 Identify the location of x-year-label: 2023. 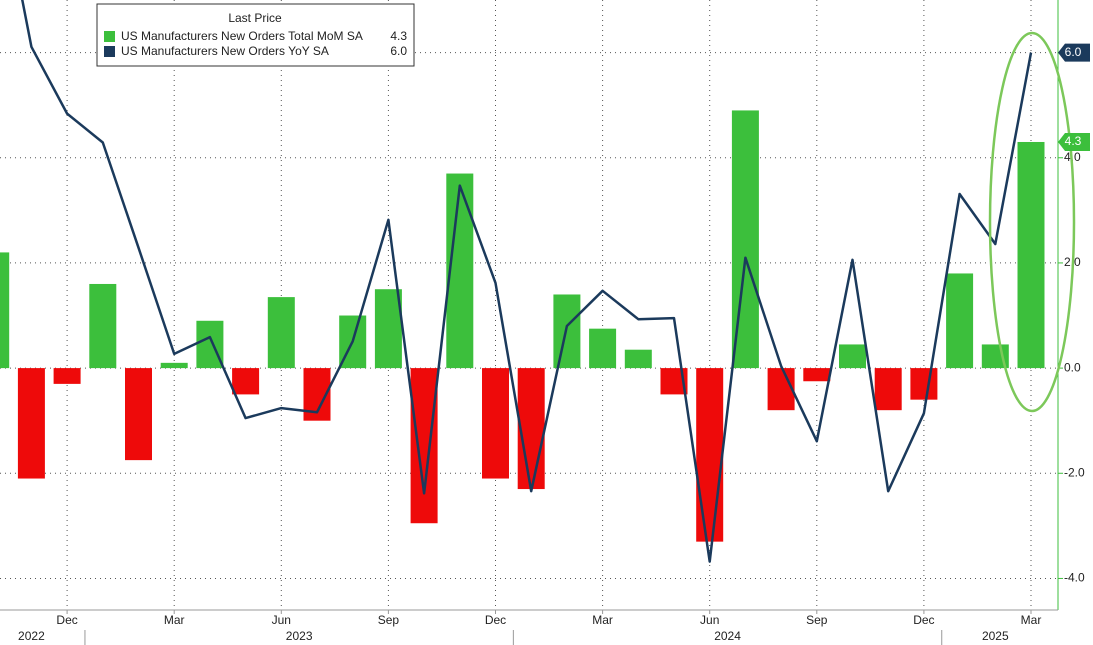
(299, 636).